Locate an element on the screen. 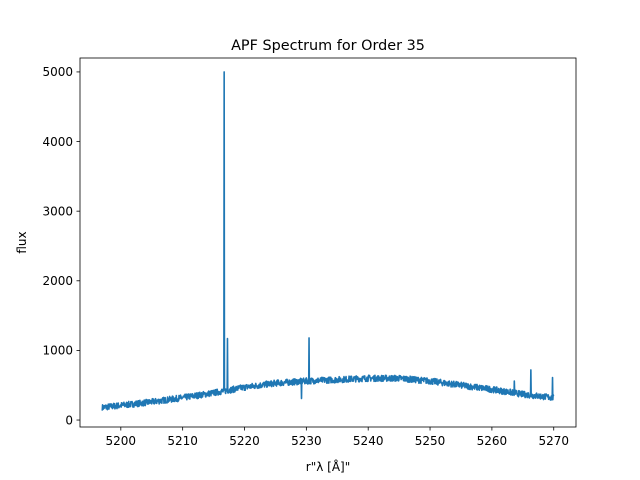  y-tick-label: 4000 is located at coordinates (57, 142).